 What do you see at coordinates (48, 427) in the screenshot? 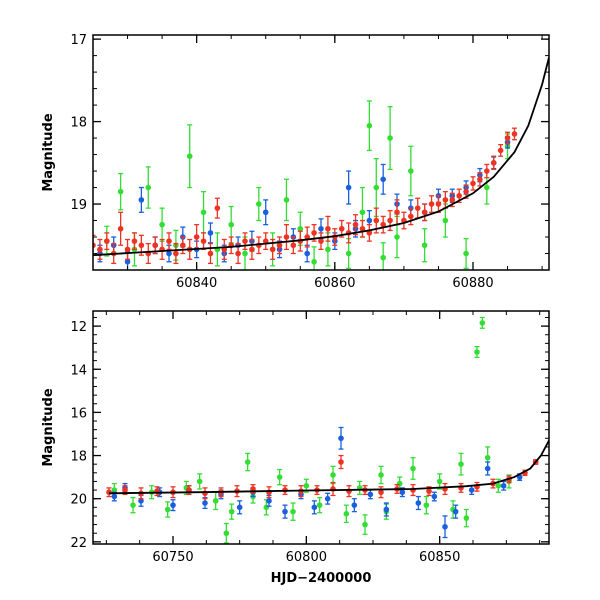
I see `y-axis-title: Magnitude` at bounding box center [48, 427].